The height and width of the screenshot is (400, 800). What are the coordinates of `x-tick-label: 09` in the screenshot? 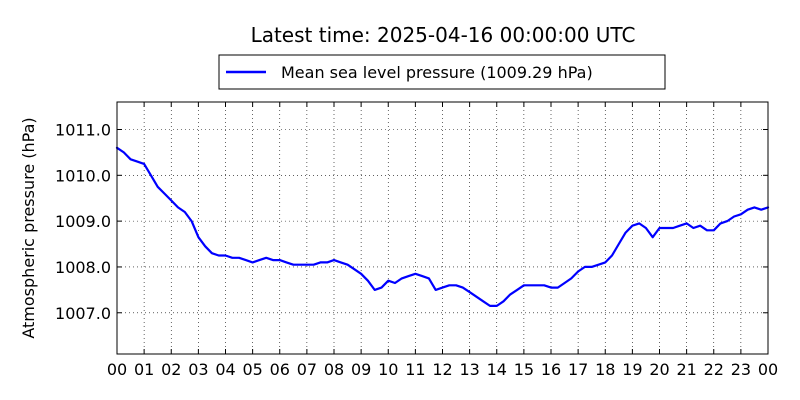 It's located at (361, 369).